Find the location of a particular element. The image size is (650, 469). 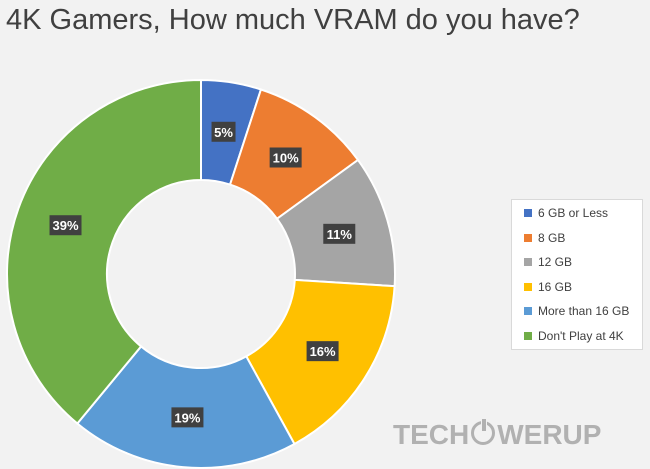

legend-item-12-gb: 12 GB is located at coordinates (548, 262).